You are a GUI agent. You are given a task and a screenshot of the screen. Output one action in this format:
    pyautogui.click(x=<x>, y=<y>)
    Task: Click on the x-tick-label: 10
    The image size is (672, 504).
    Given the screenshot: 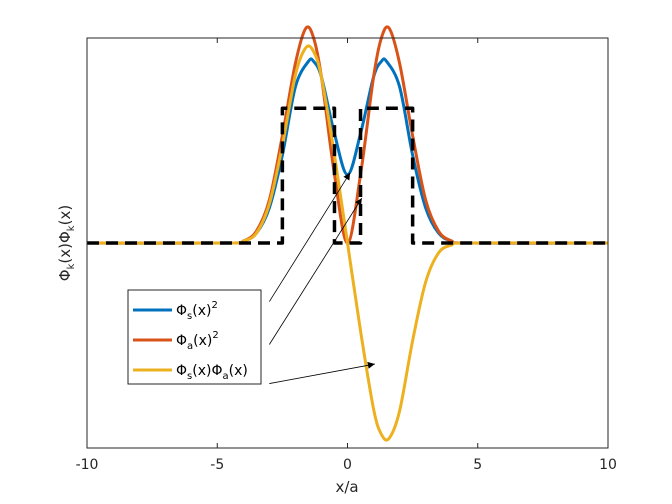 What is the action you would take?
    pyautogui.click(x=608, y=465)
    